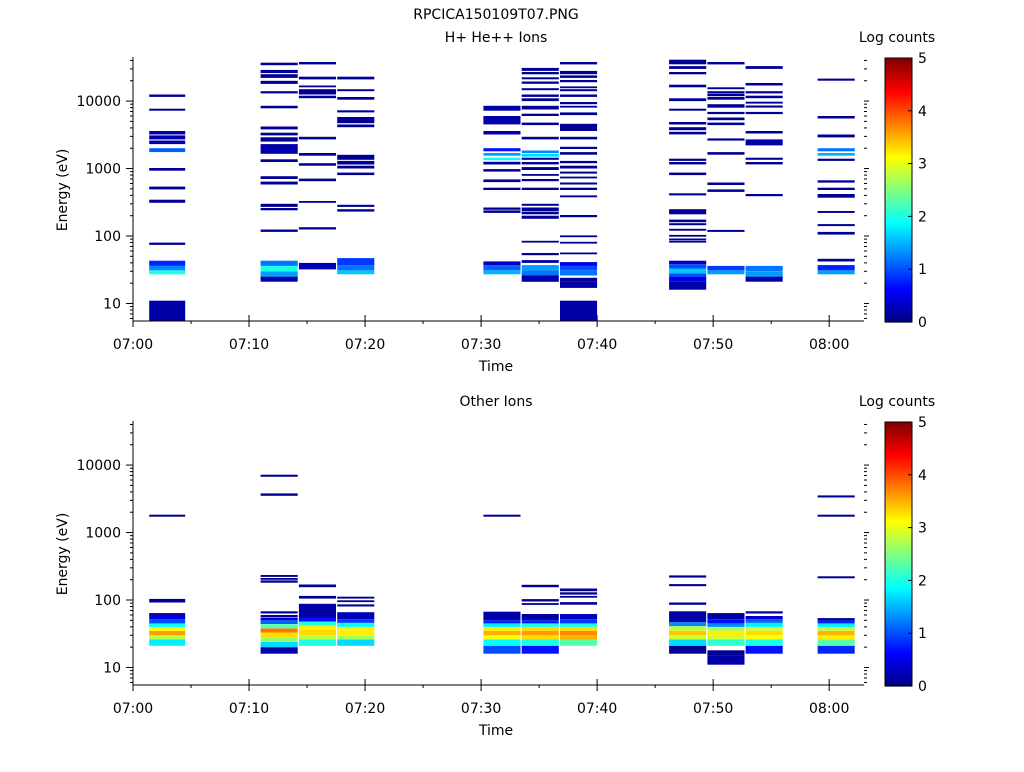 The image size is (1024, 772). I want to click on x-tick-label: 07:20, so click(365, 709).